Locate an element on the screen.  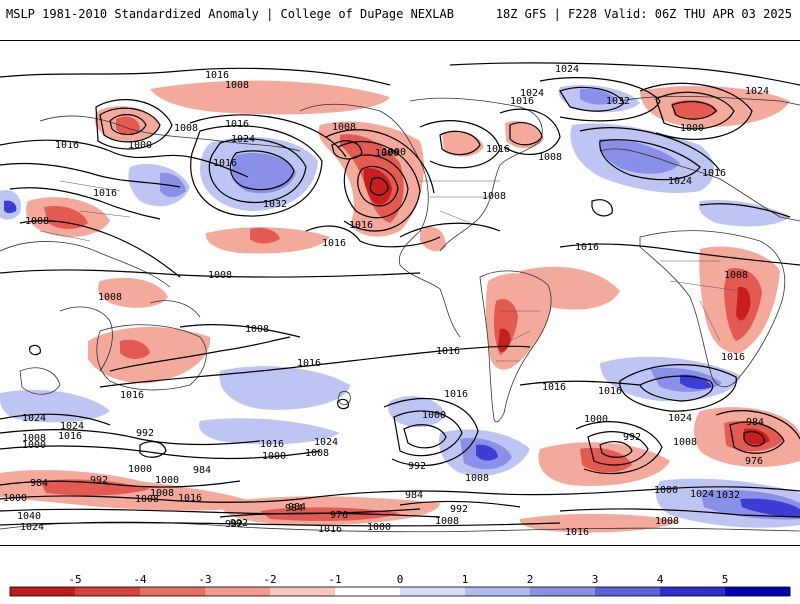
isobar-label: 1032 is located at coordinates (728, 495).